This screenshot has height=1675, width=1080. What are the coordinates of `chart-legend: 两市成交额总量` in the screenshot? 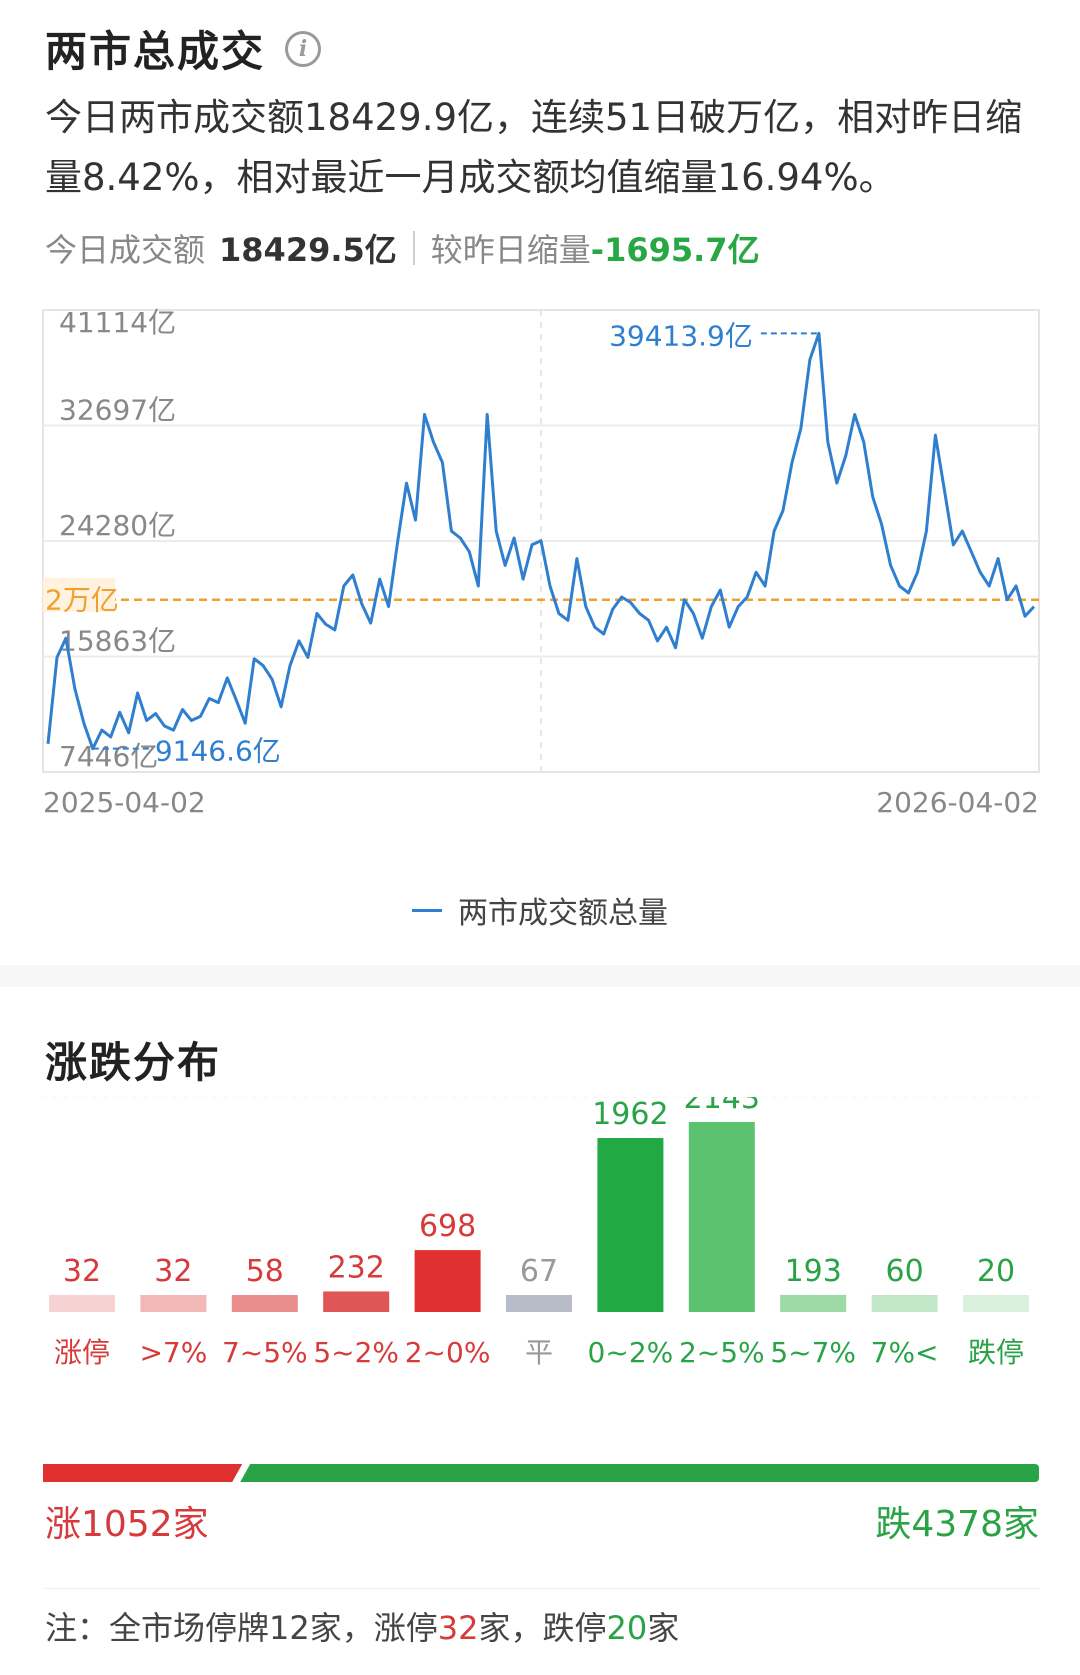 It's located at (540, 910).